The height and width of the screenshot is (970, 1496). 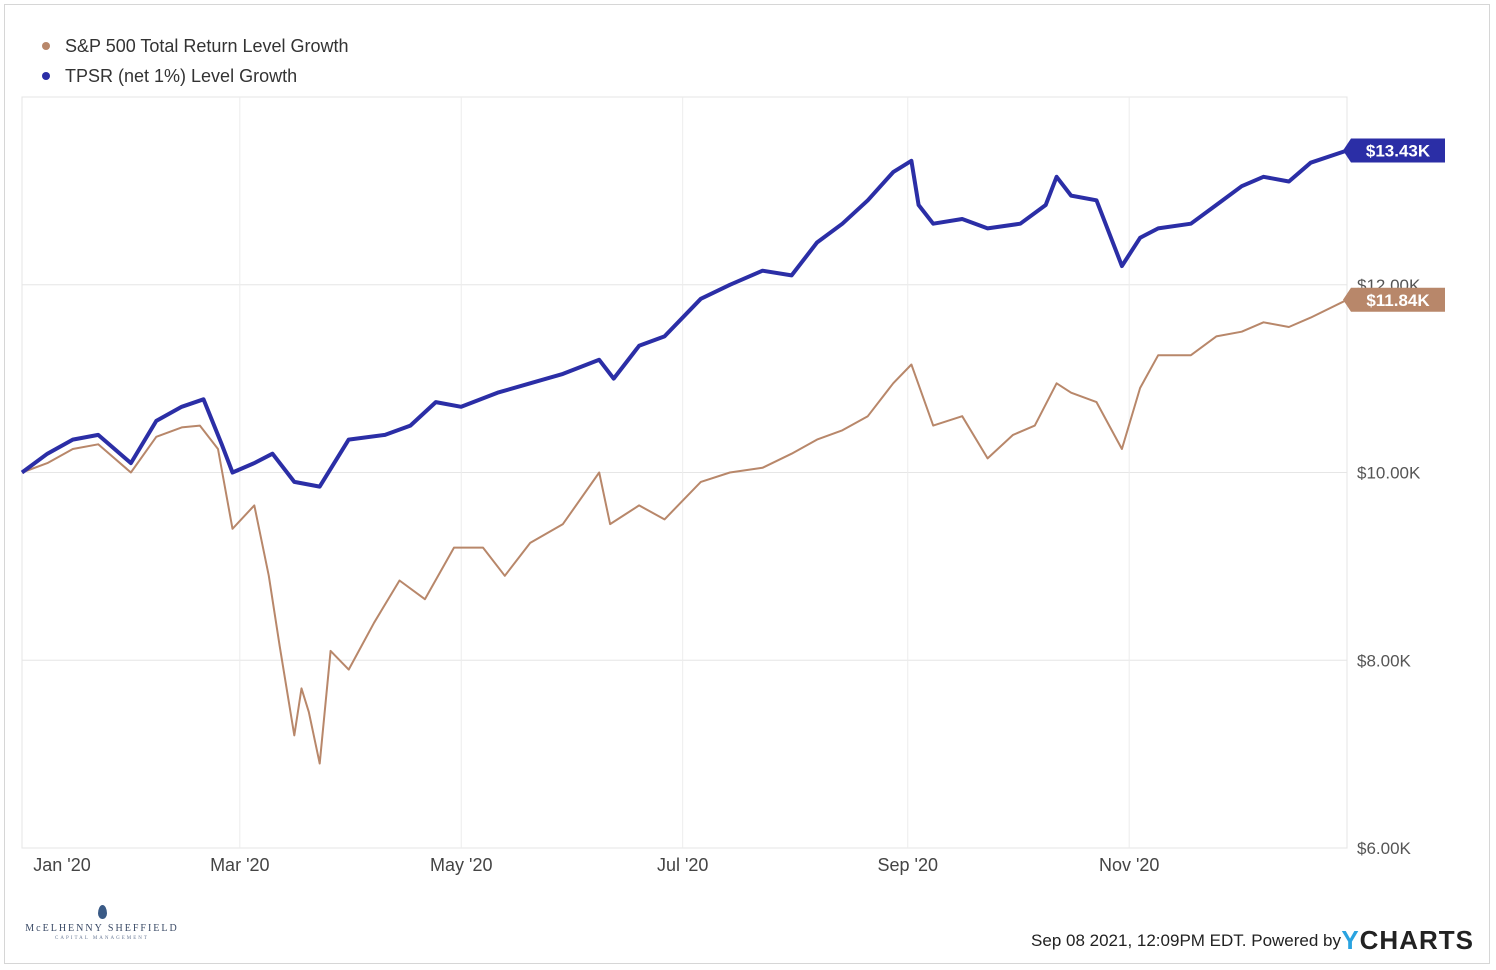 I want to click on footer-timestamp: Sep 08 2021, 12:09PM EDT. Powered by, so click(x=1186, y=940).